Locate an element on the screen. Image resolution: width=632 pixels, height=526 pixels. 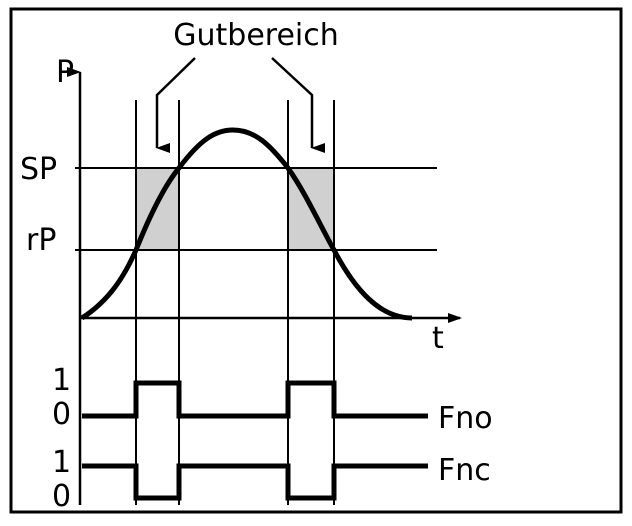
fnc-signal is located at coordinates (255, 482).